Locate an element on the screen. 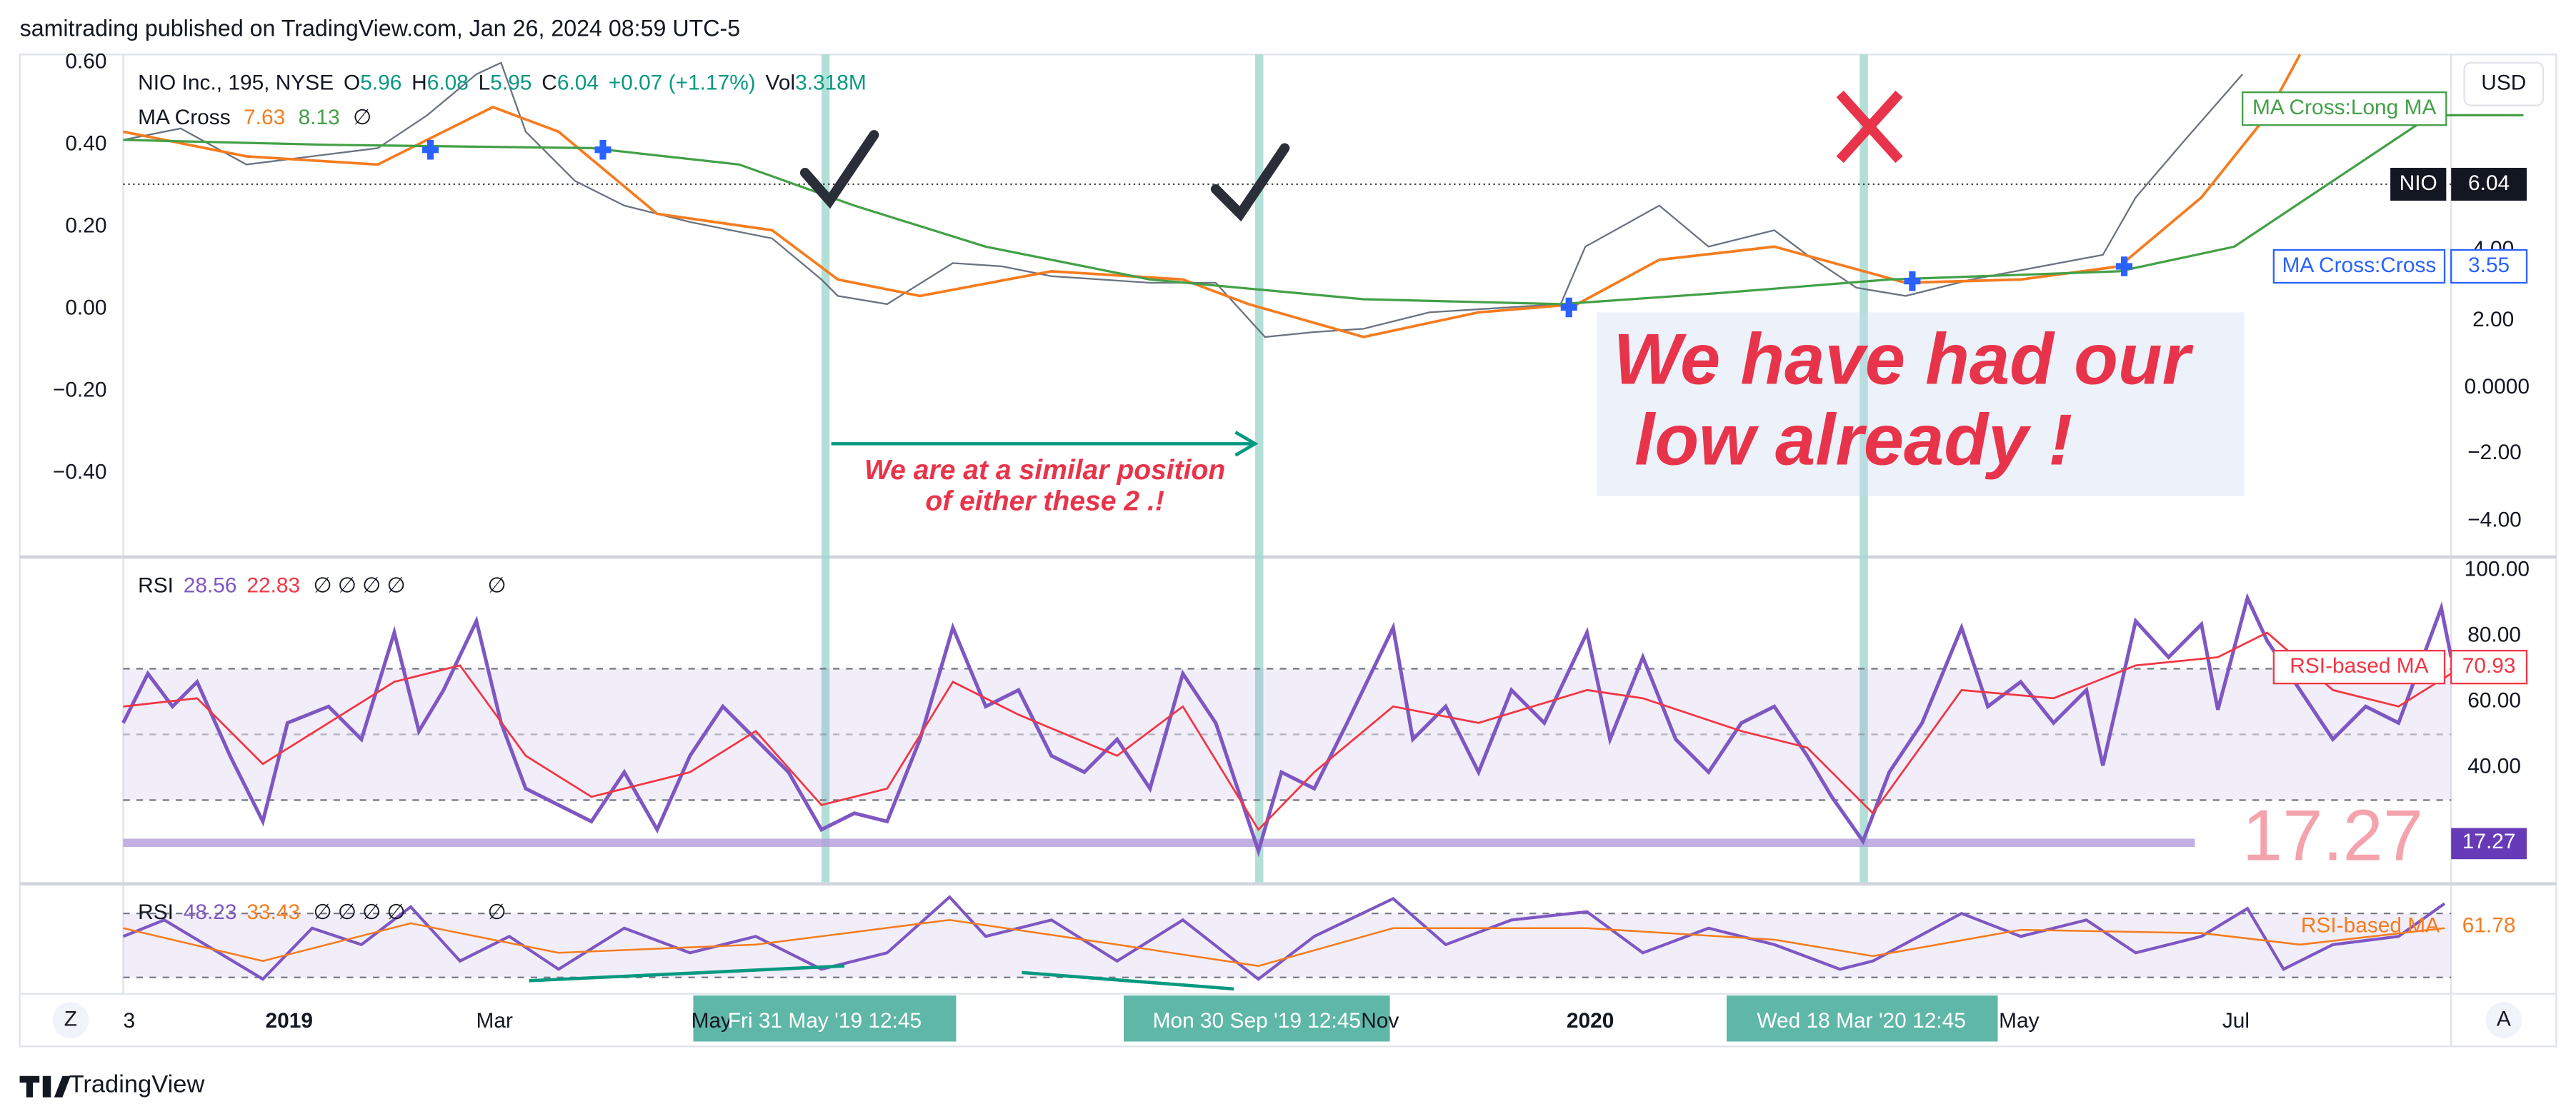  axis-label: 0.20 is located at coordinates (86, 226).